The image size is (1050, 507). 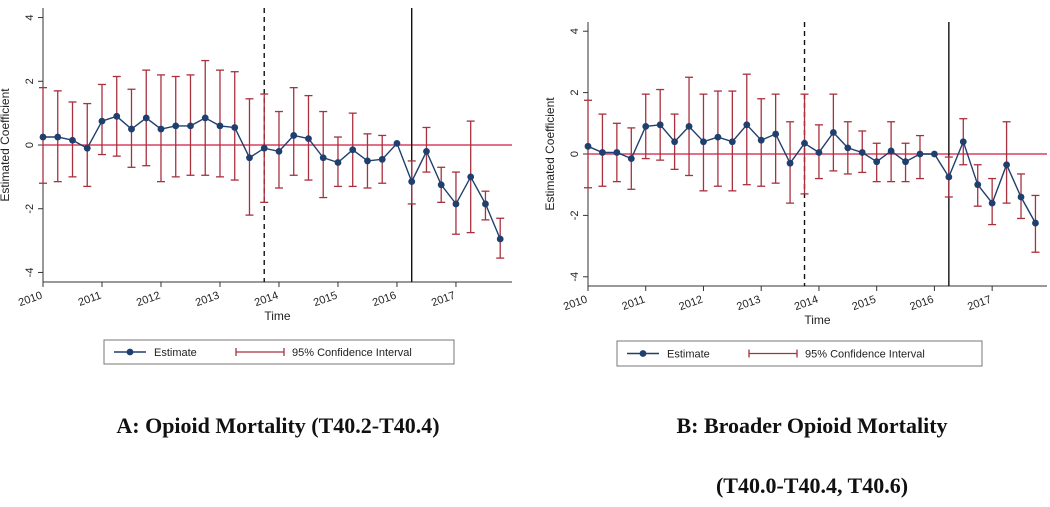 I want to click on legend-estimate-marker, so click(x=643, y=353).